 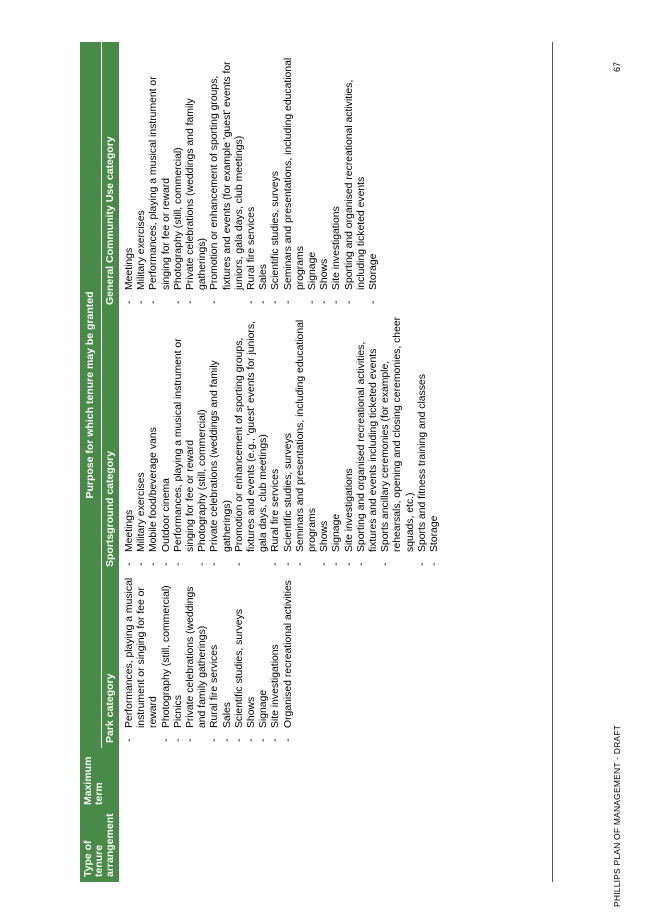 What do you see at coordinates (99, 779) in the screenshot?
I see `header-maximum-term: Maximum term` at bounding box center [99, 779].